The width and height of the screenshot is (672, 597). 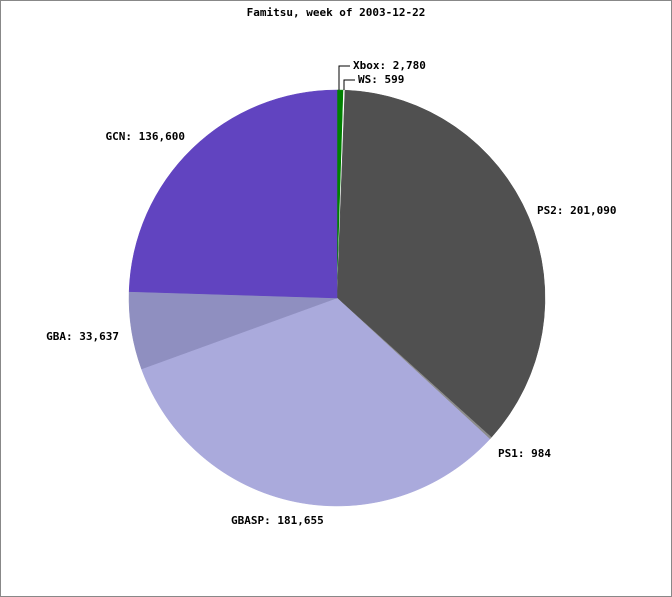 What do you see at coordinates (381, 79) in the screenshot?
I see `slice-label: WS: 599` at bounding box center [381, 79].